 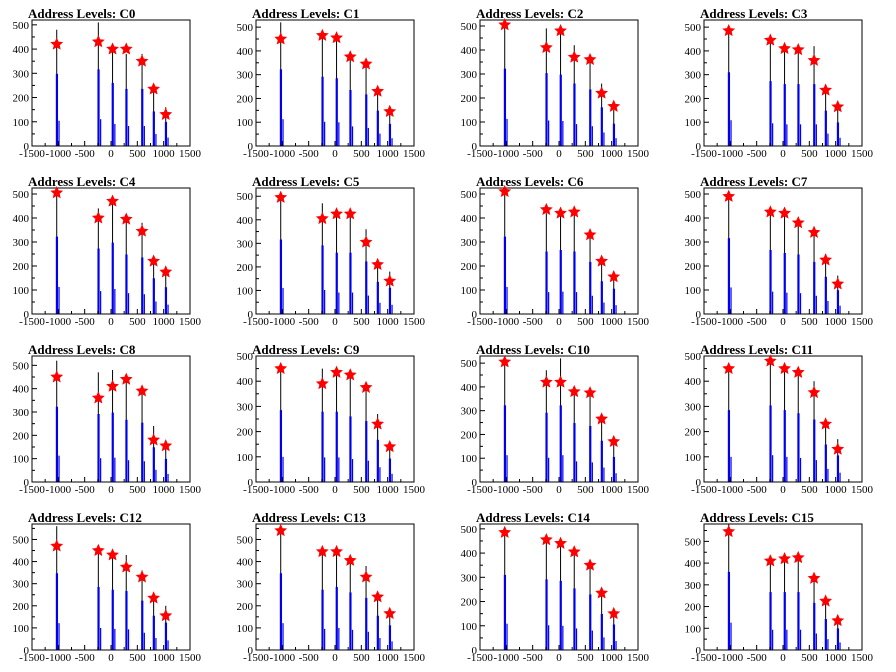 What do you see at coordinates (27, 651) in the screenshot?
I see `y-tick-label: 0` at bounding box center [27, 651].